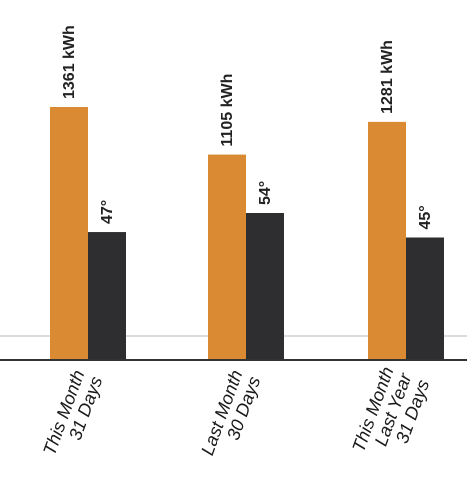 This screenshot has height=501, width=467. What do you see at coordinates (265, 286) in the screenshot?
I see `bar-temperature-last-month` at bounding box center [265, 286].